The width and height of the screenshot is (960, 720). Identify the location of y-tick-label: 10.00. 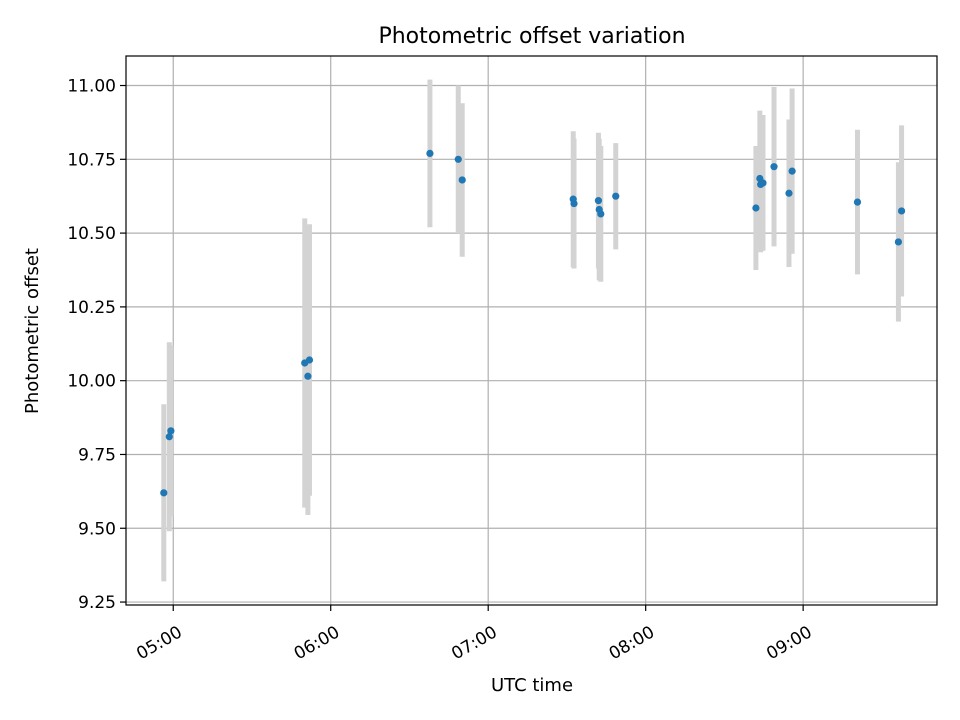
(91, 382).